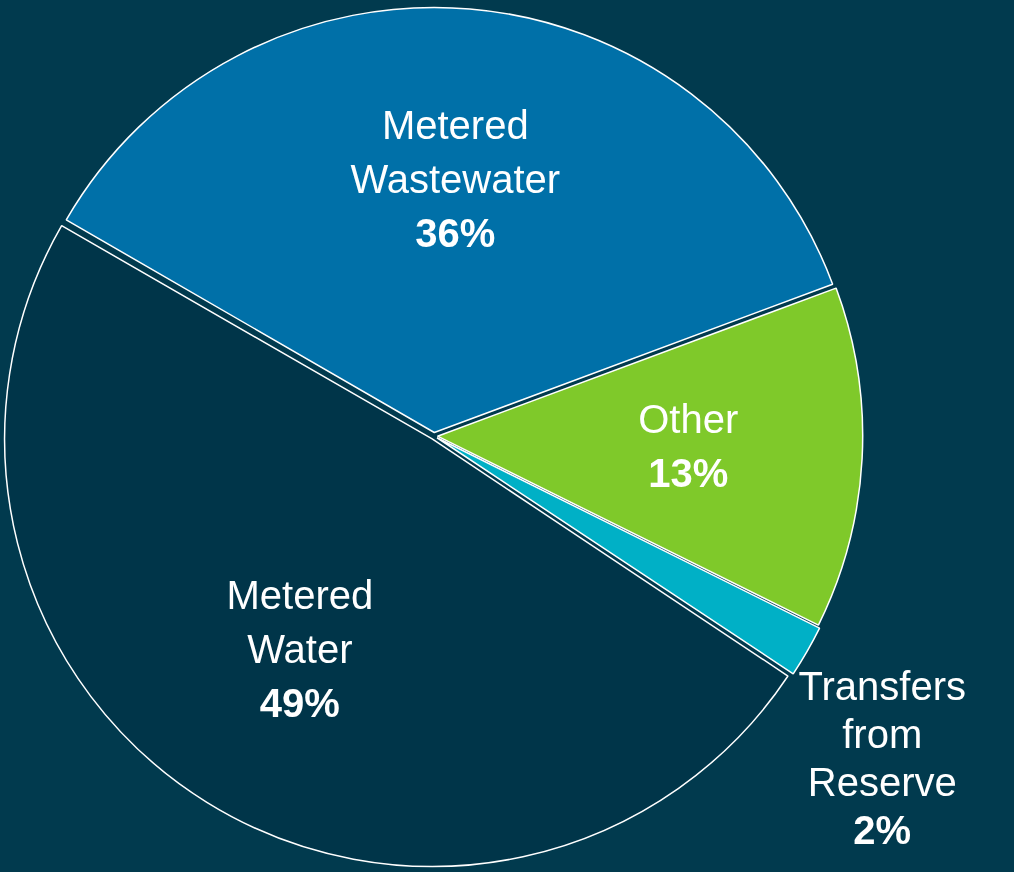 Image resolution: width=1014 pixels, height=872 pixels. Describe the element at coordinates (299, 703) in the screenshot. I see `data-label: 49%` at that location.